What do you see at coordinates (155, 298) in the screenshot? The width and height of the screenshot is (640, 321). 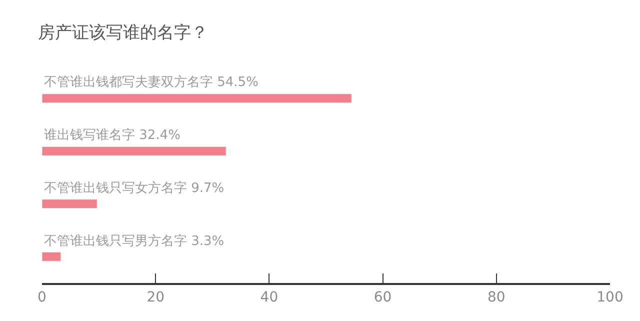 I see `x-tick-label: 20` at bounding box center [155, 298].